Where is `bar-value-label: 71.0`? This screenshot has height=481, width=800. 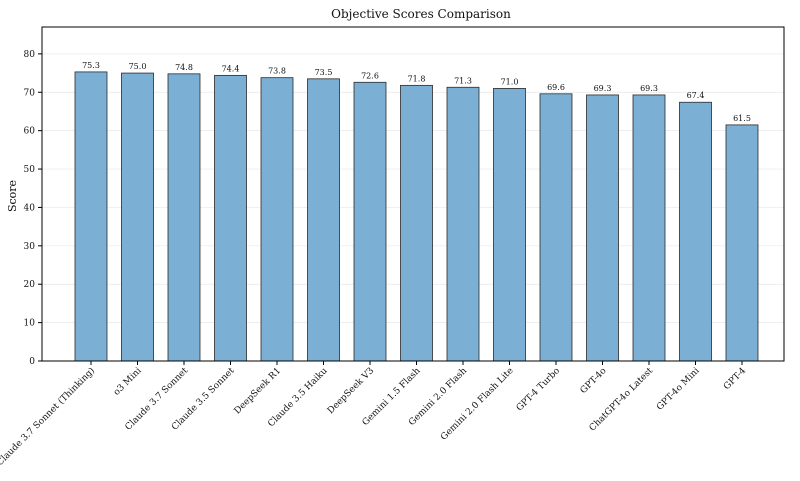
bar-value-label: 71.0 is located at coordinates (510, 81).